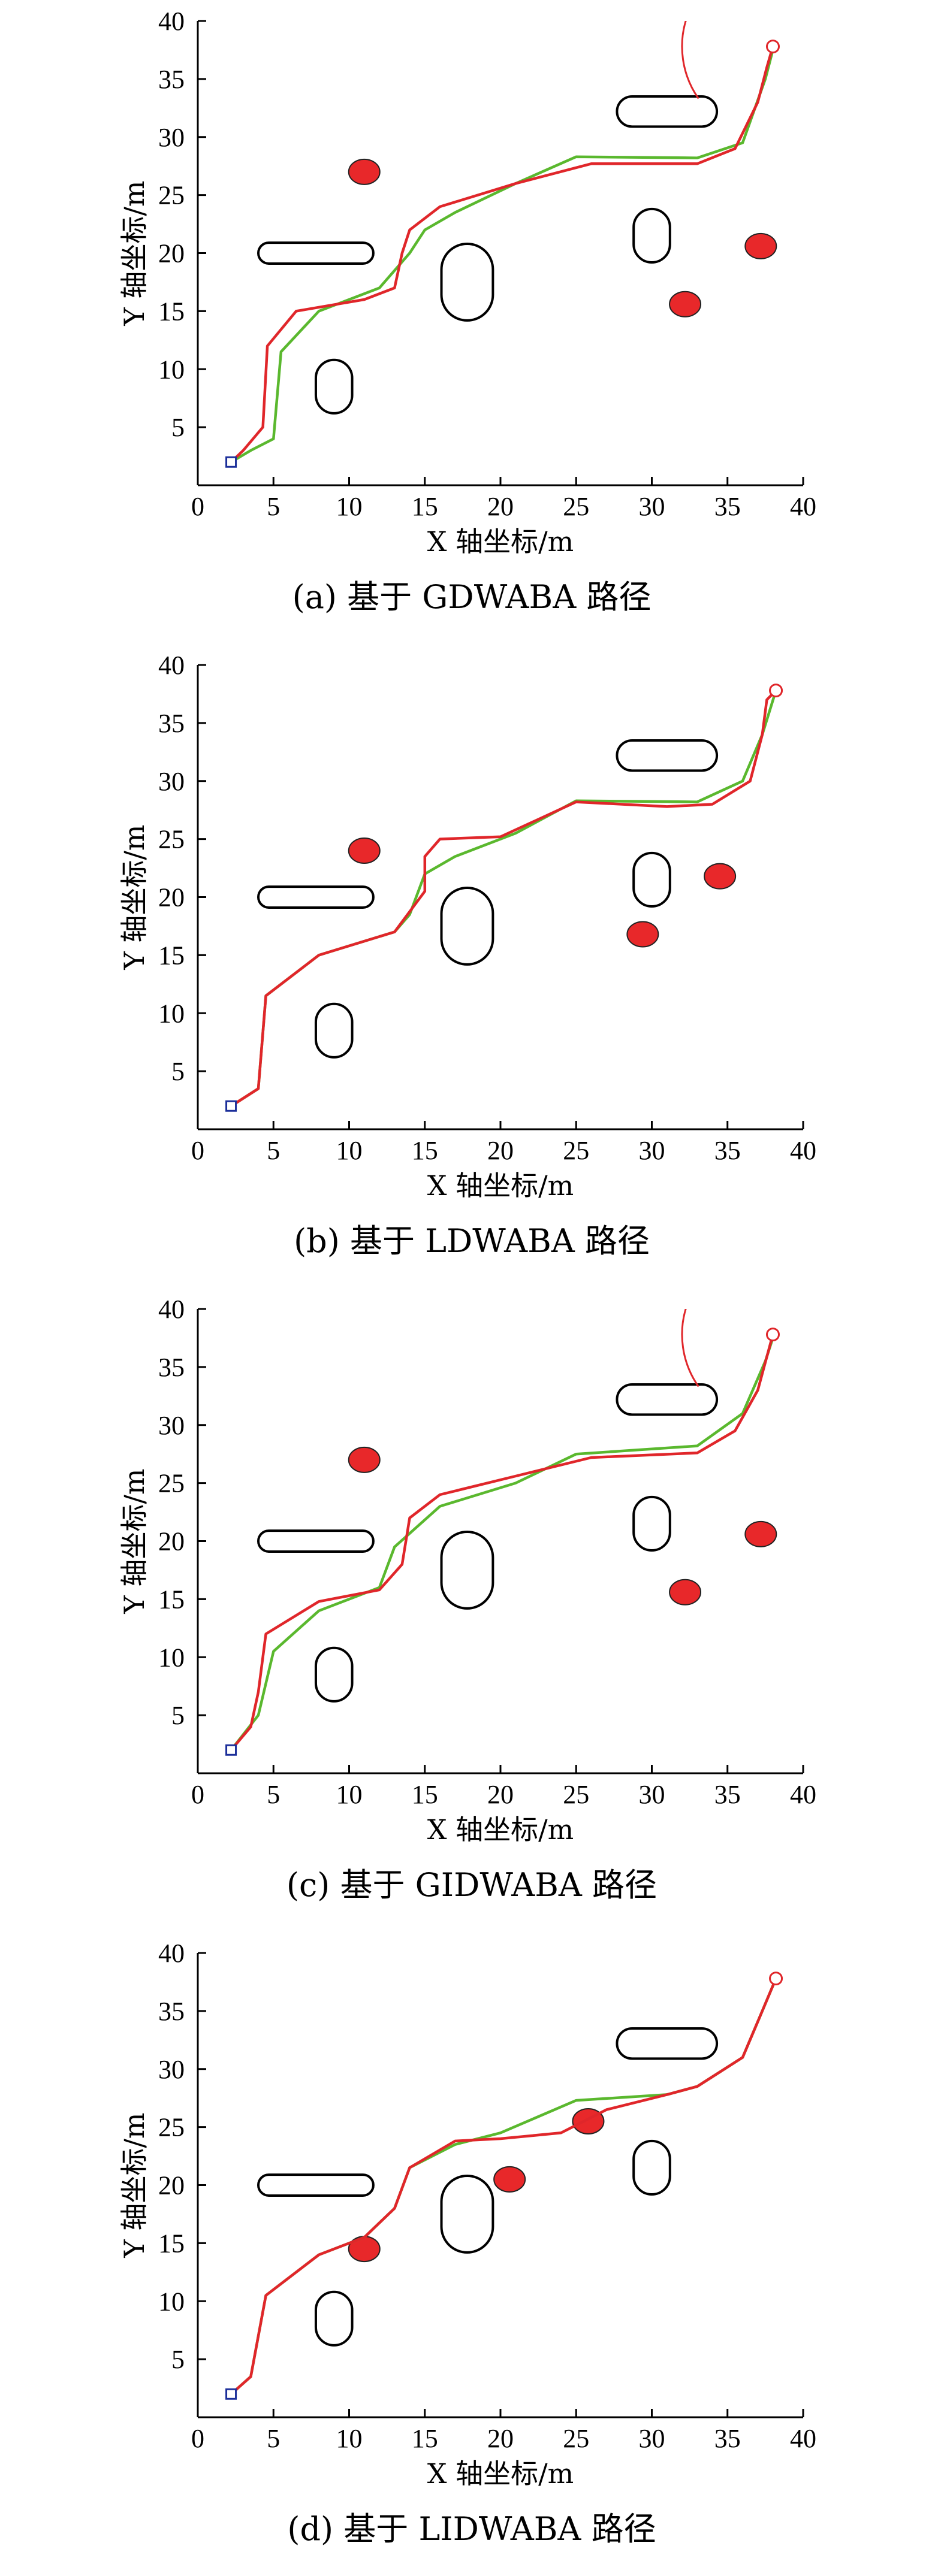 The image size is (944, 2576). What do you see at coordinates (727, 2438) in the screenshot?
I see `x-tick-label: 35` at bounding box center [727, 2438].